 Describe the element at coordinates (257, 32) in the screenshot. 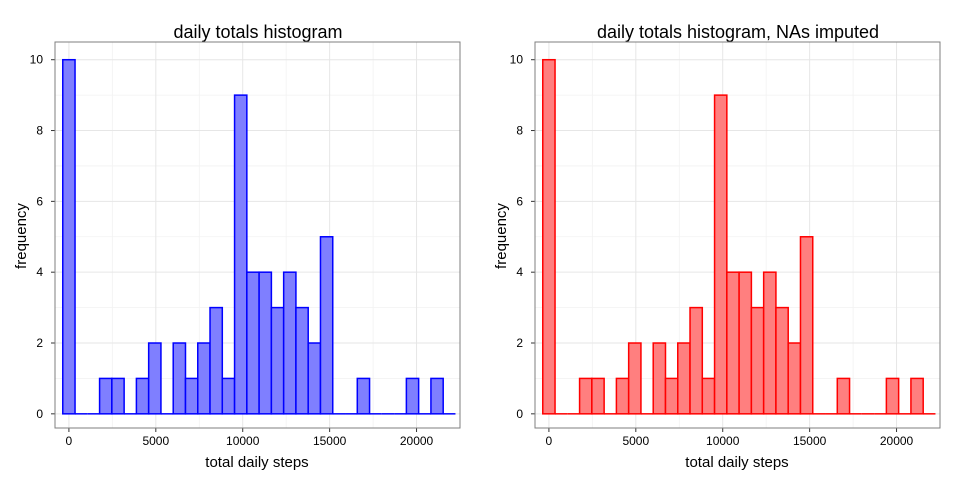

I see `chart-title: daily totals histogram` at that location.